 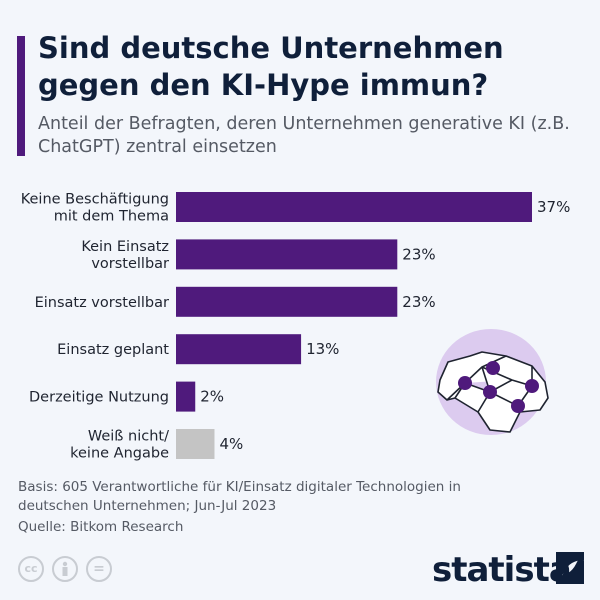 What do you see at coordinates (212, 397) in the screenshot?
I see `value-label: 2%` at bounding box center [212, 397].